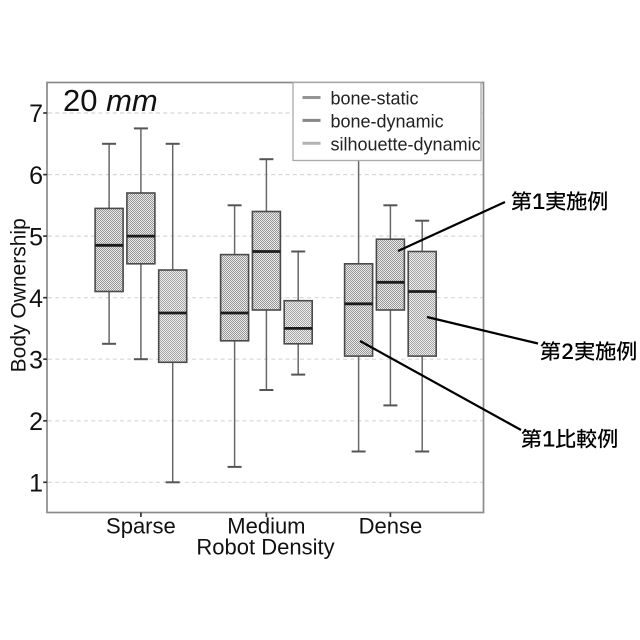 Image resolution: width=640 pixels, height=640 pixels. I want to click on svg-text: silhouette-dynamic, so click(406, 144).